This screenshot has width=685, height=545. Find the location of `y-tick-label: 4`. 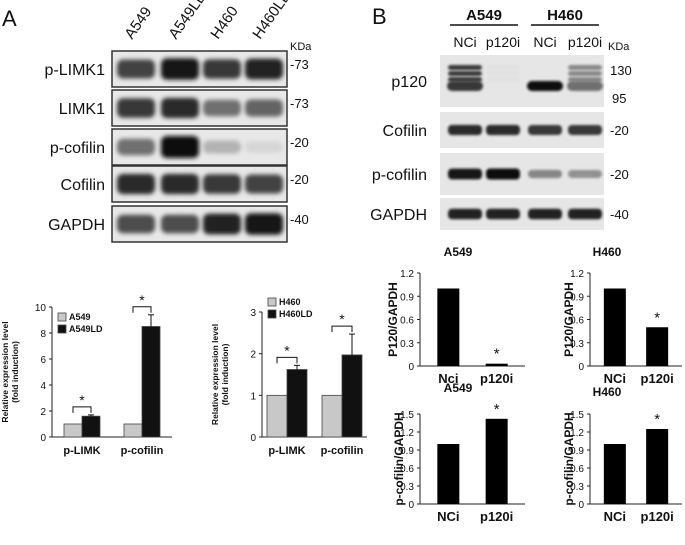

y-tick-label: 4 is located at coordinates (43, 386).